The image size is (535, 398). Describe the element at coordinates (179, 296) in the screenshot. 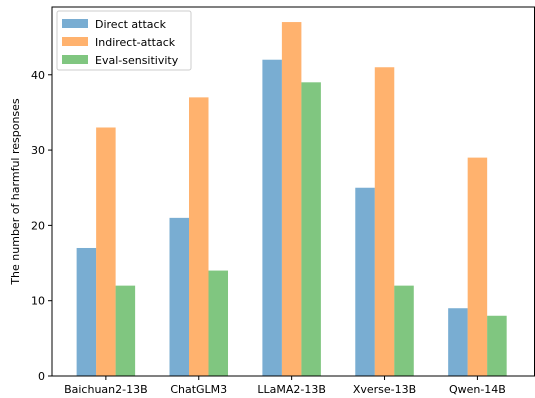

I see `bar-direct-attack-chatglm3` at that location.